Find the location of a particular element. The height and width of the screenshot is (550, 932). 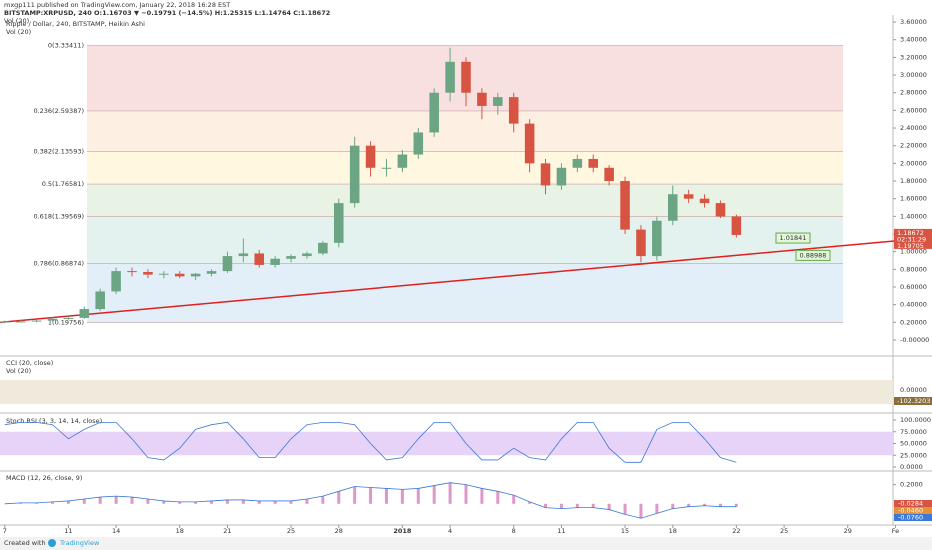

stoch-tick-label: 50.0000 is located at coordinates (913, 444).